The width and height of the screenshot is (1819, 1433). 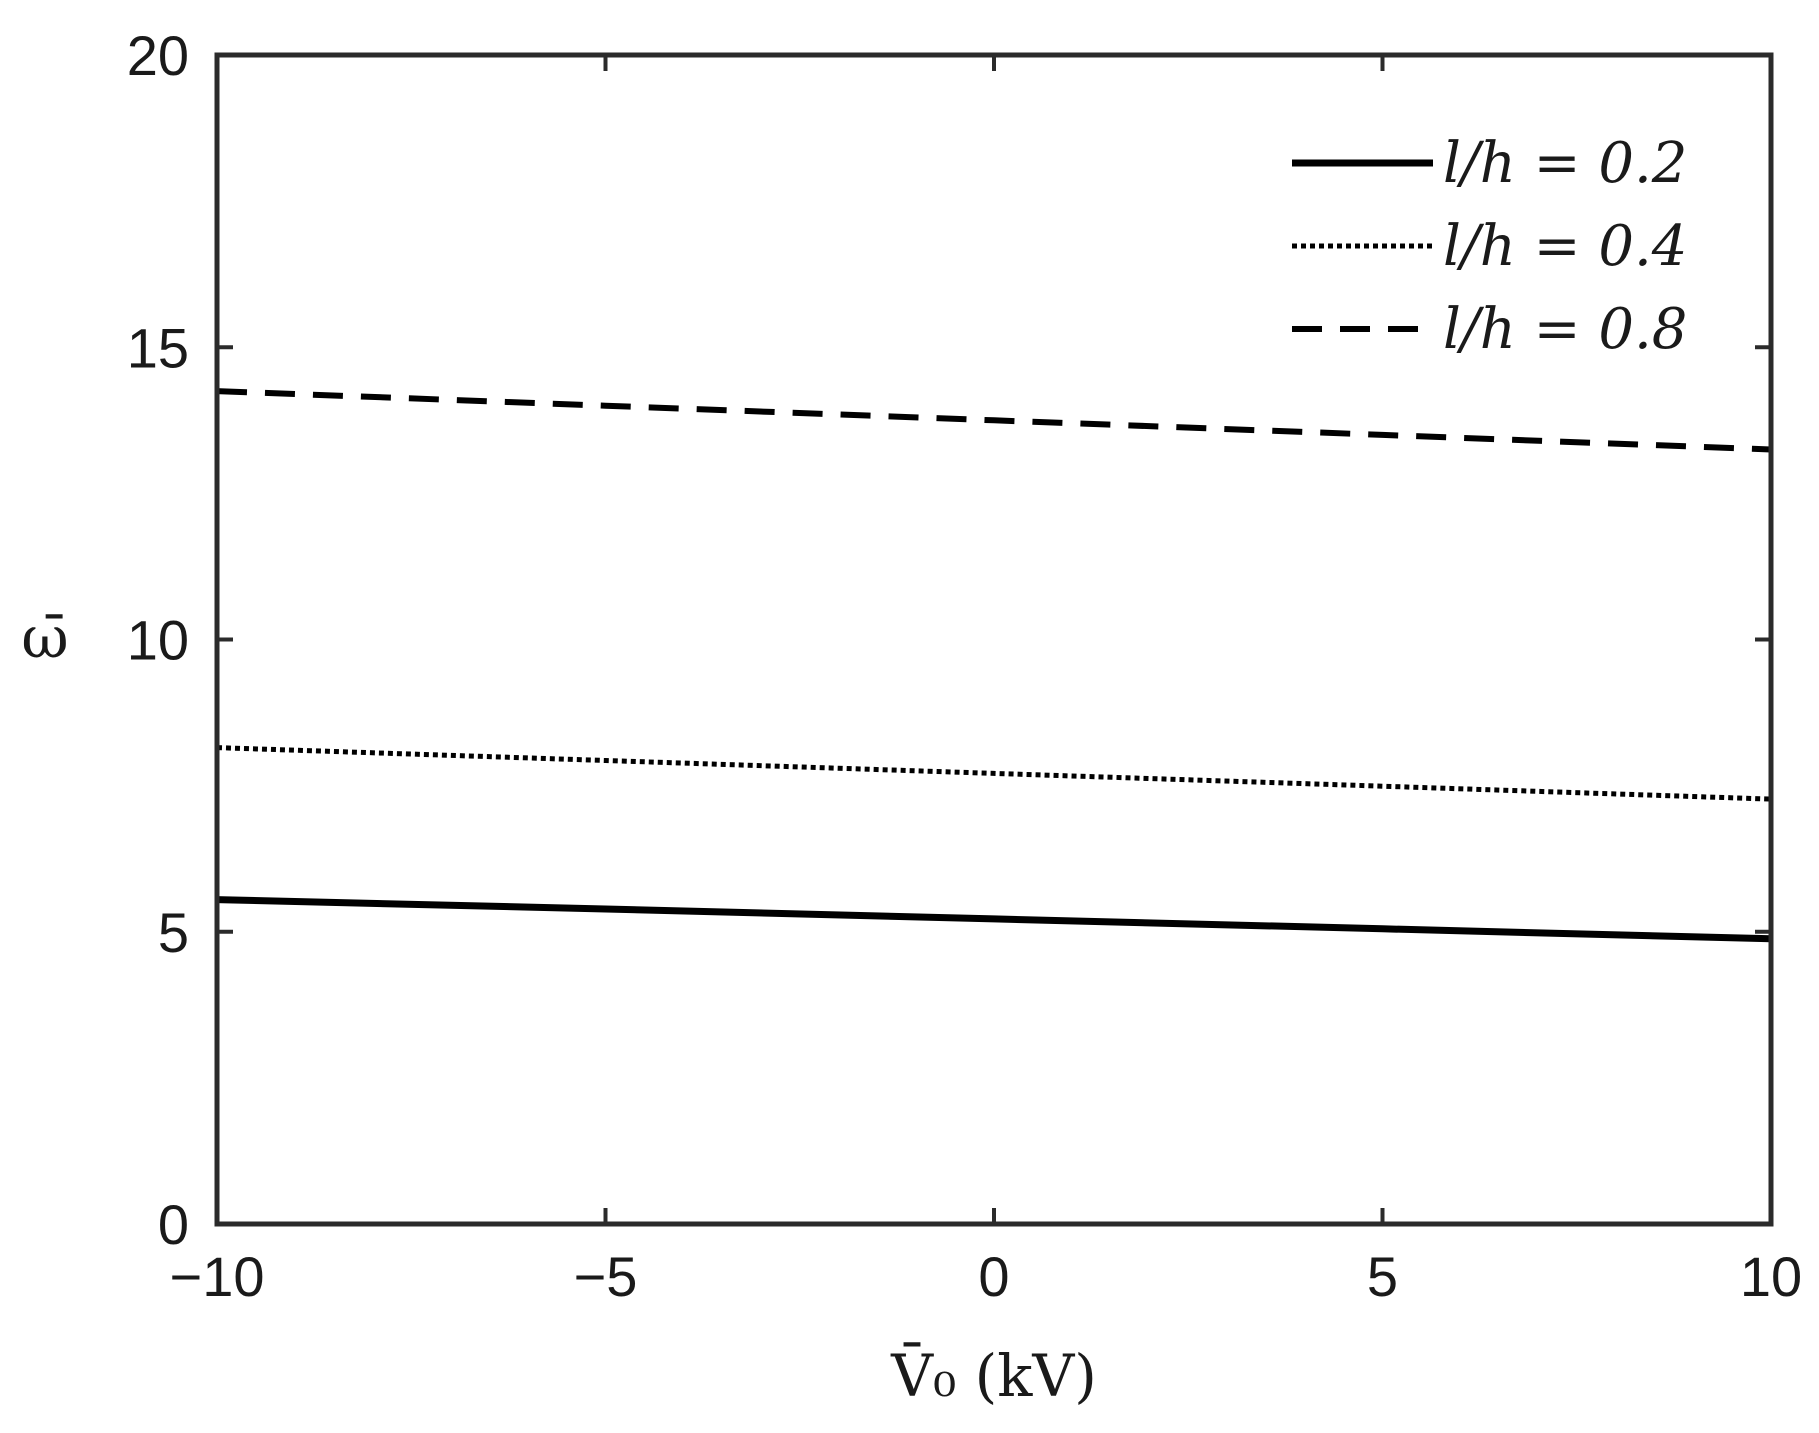 I want to click on legend-label-1: l/h = 0.2, so click(x=1565, y=163).